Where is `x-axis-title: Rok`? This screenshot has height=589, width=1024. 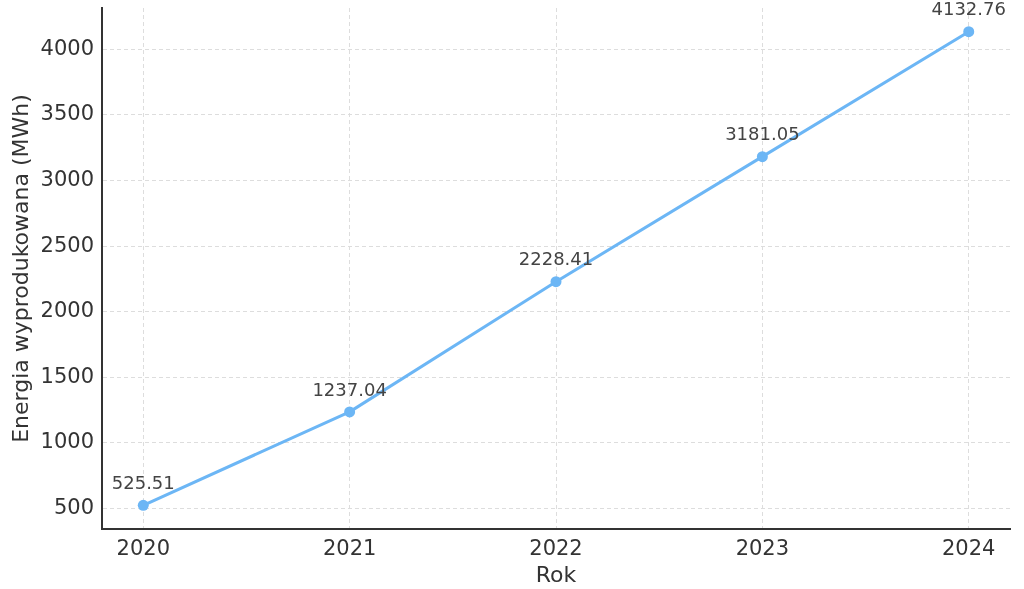 x-axis-title: Rok is located at coordinates (556, 574).